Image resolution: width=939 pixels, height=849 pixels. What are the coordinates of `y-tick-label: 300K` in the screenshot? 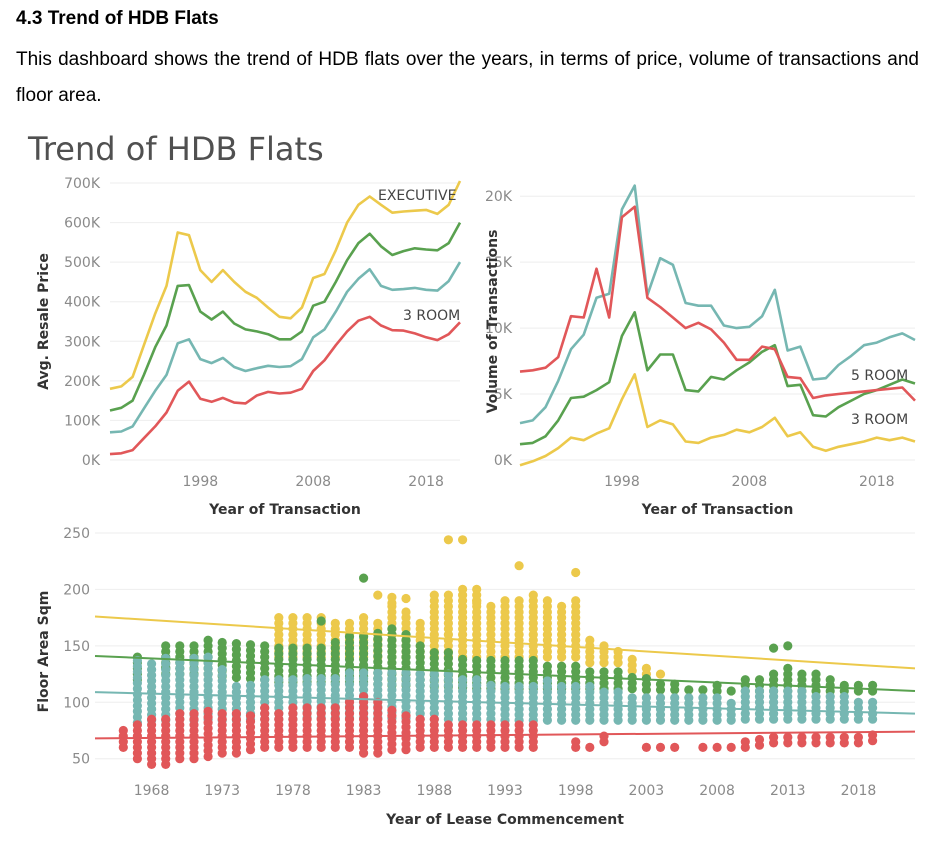 It's located at (82, 342).